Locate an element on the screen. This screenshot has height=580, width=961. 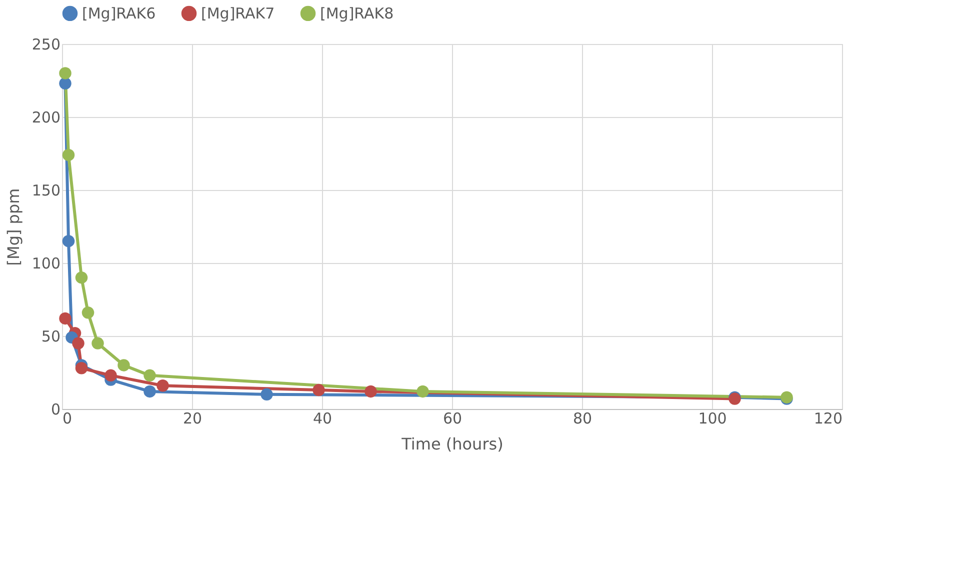
legend-label: [Mg]RAK7 is located at coordinates (238, 13).